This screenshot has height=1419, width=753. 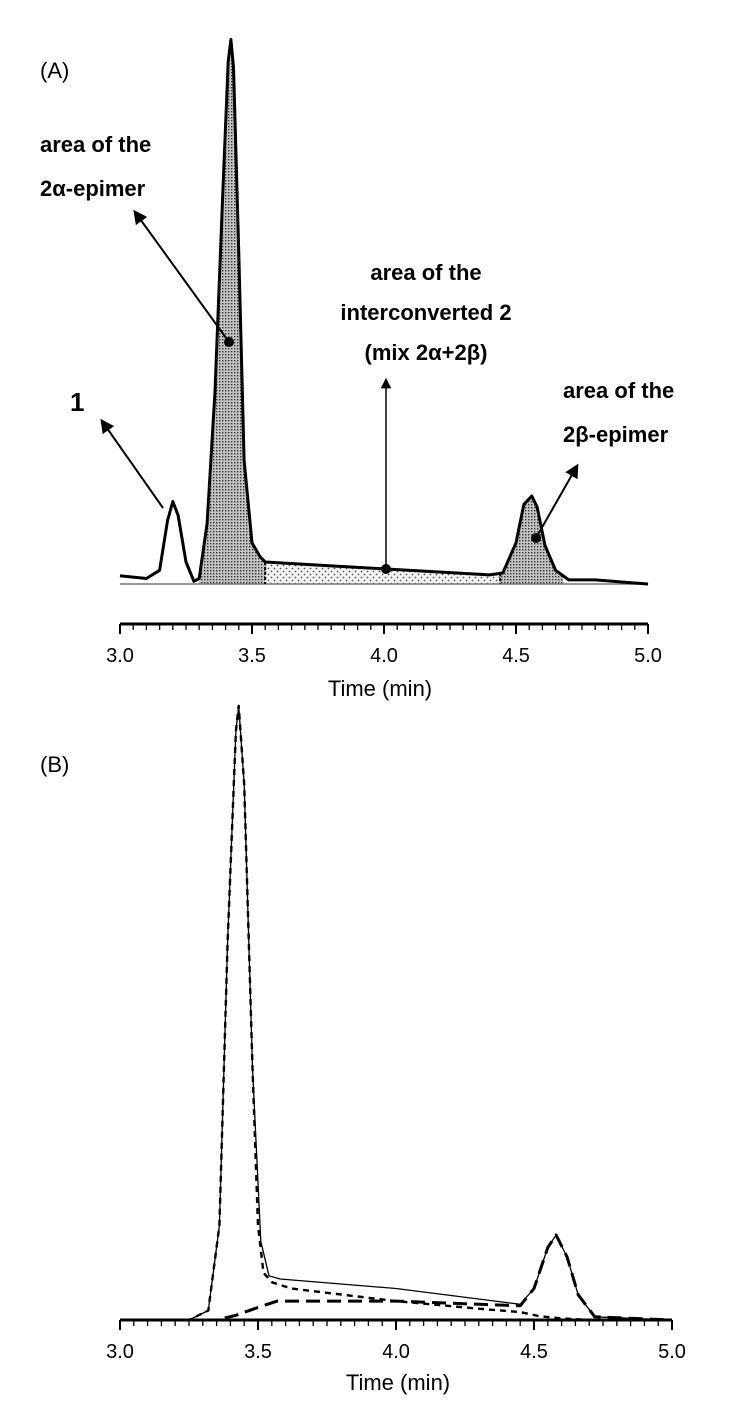 I want to click on annotation-2beta-line1: area of the, so click(x=618, y=390).